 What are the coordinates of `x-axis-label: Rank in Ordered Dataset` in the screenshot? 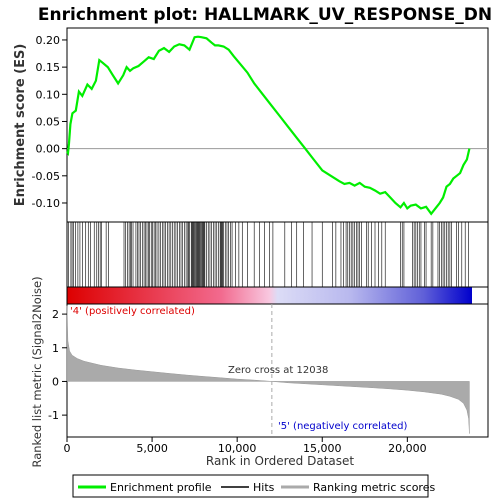 It's located at (280, 461).